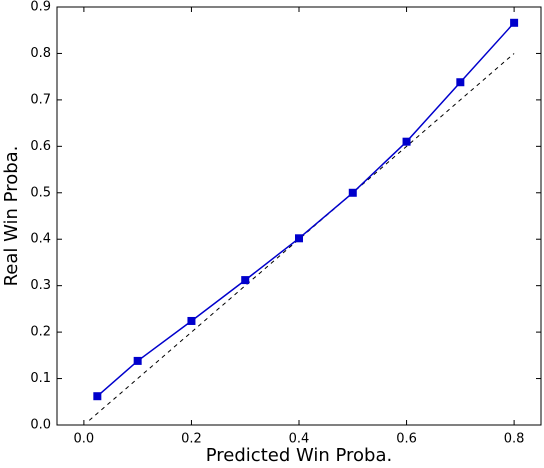  Describe the element at coordinates (84, 439) in the screenshot. I see `x-tick-label: 0.0` at that location.